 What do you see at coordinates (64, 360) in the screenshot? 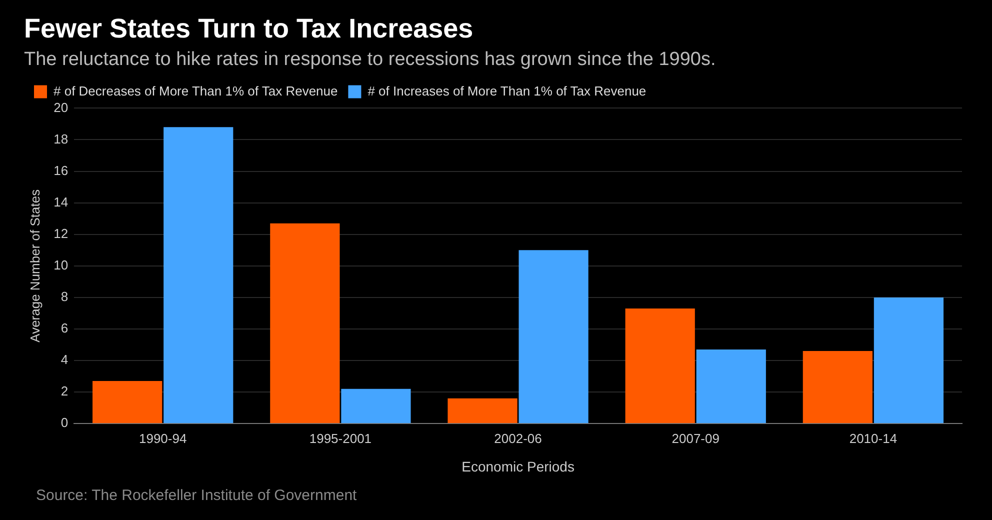
I see `y-tick-label: 4` at bounding box center [64, 360].